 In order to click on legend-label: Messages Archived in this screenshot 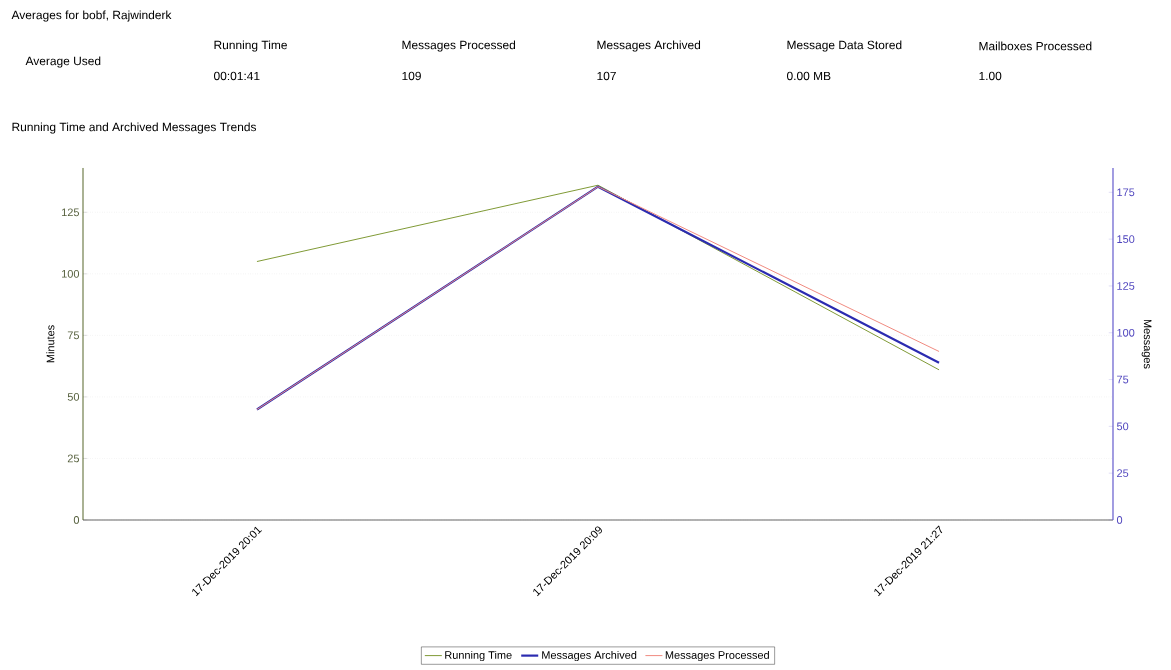, I will do `click(589, 656)`.